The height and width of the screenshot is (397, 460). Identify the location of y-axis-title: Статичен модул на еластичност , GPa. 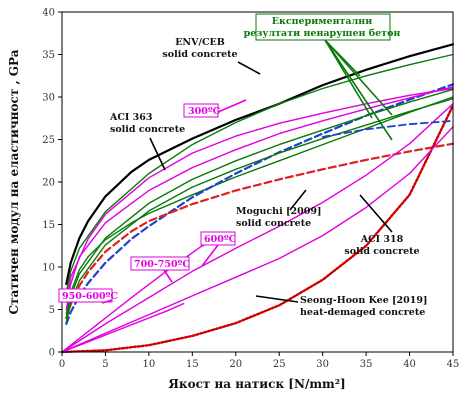
(14, 181).